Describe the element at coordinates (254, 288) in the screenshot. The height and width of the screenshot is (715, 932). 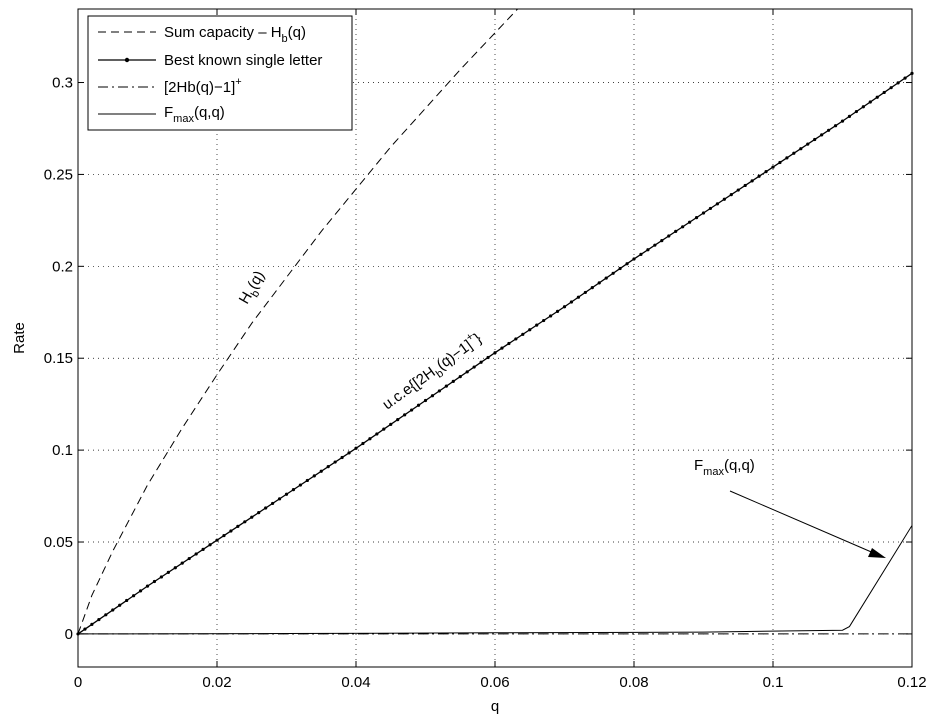
I see `annotation-hb: Hb(q)` at that location.